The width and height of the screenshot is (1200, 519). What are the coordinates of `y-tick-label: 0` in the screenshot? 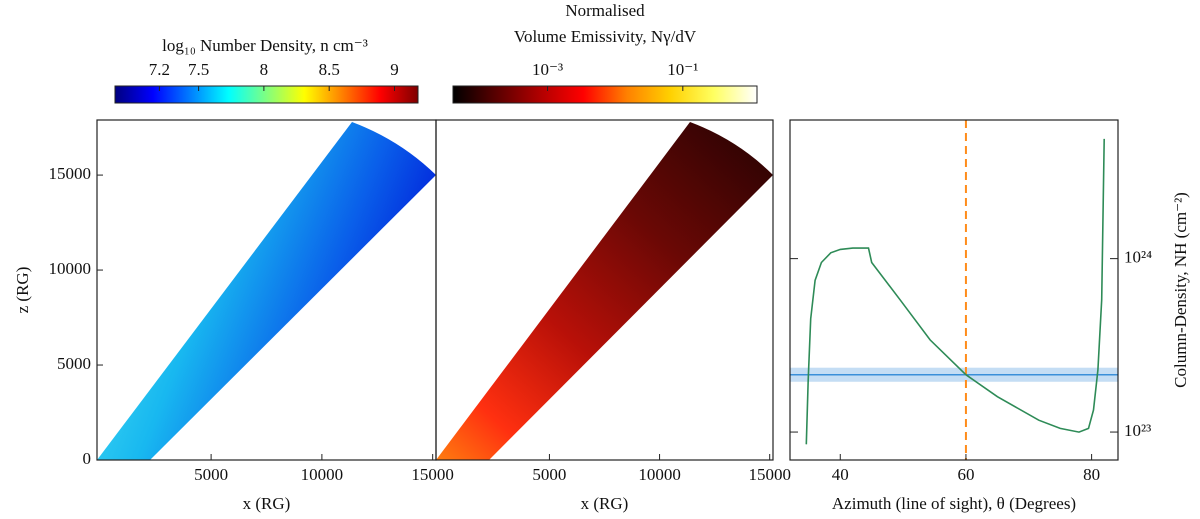 It's located at (87, 458).